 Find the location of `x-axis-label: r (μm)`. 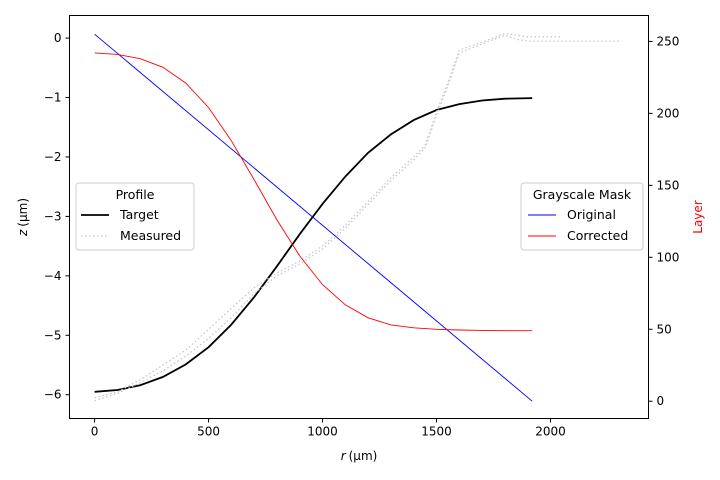

x-axis-label: r (μm) is located at coordinates (359, 456).